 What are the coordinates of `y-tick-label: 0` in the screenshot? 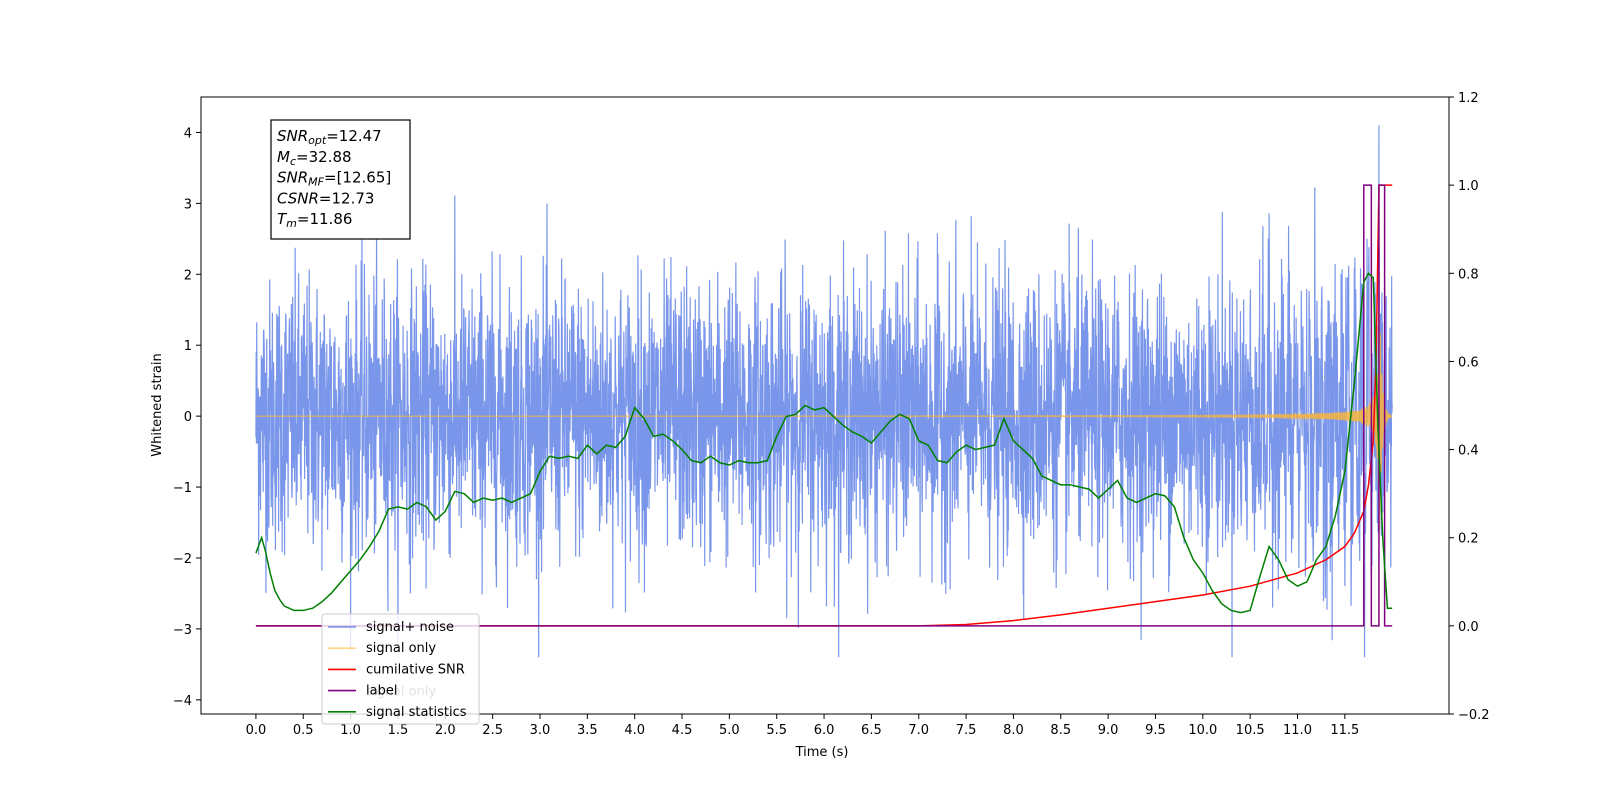 It's located at (188, 417).